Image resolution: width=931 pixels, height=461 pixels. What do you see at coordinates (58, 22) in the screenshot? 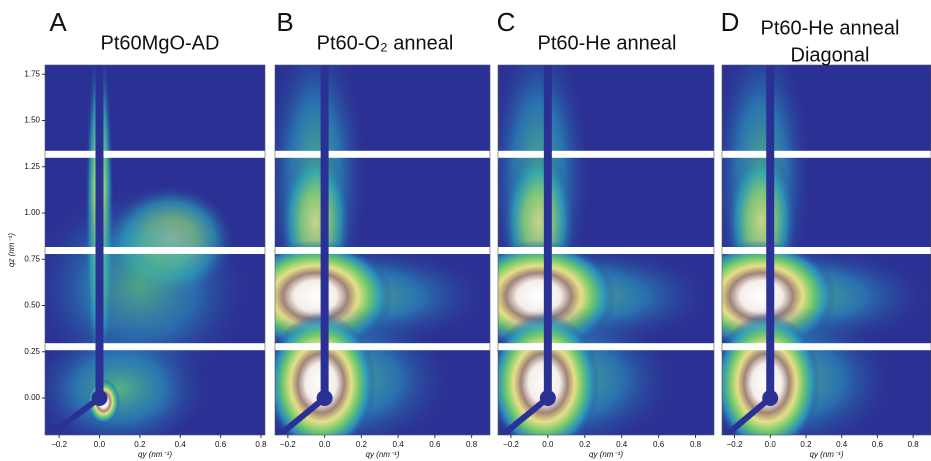
I see `panel-letter: A` at bounding box center [58, 22].